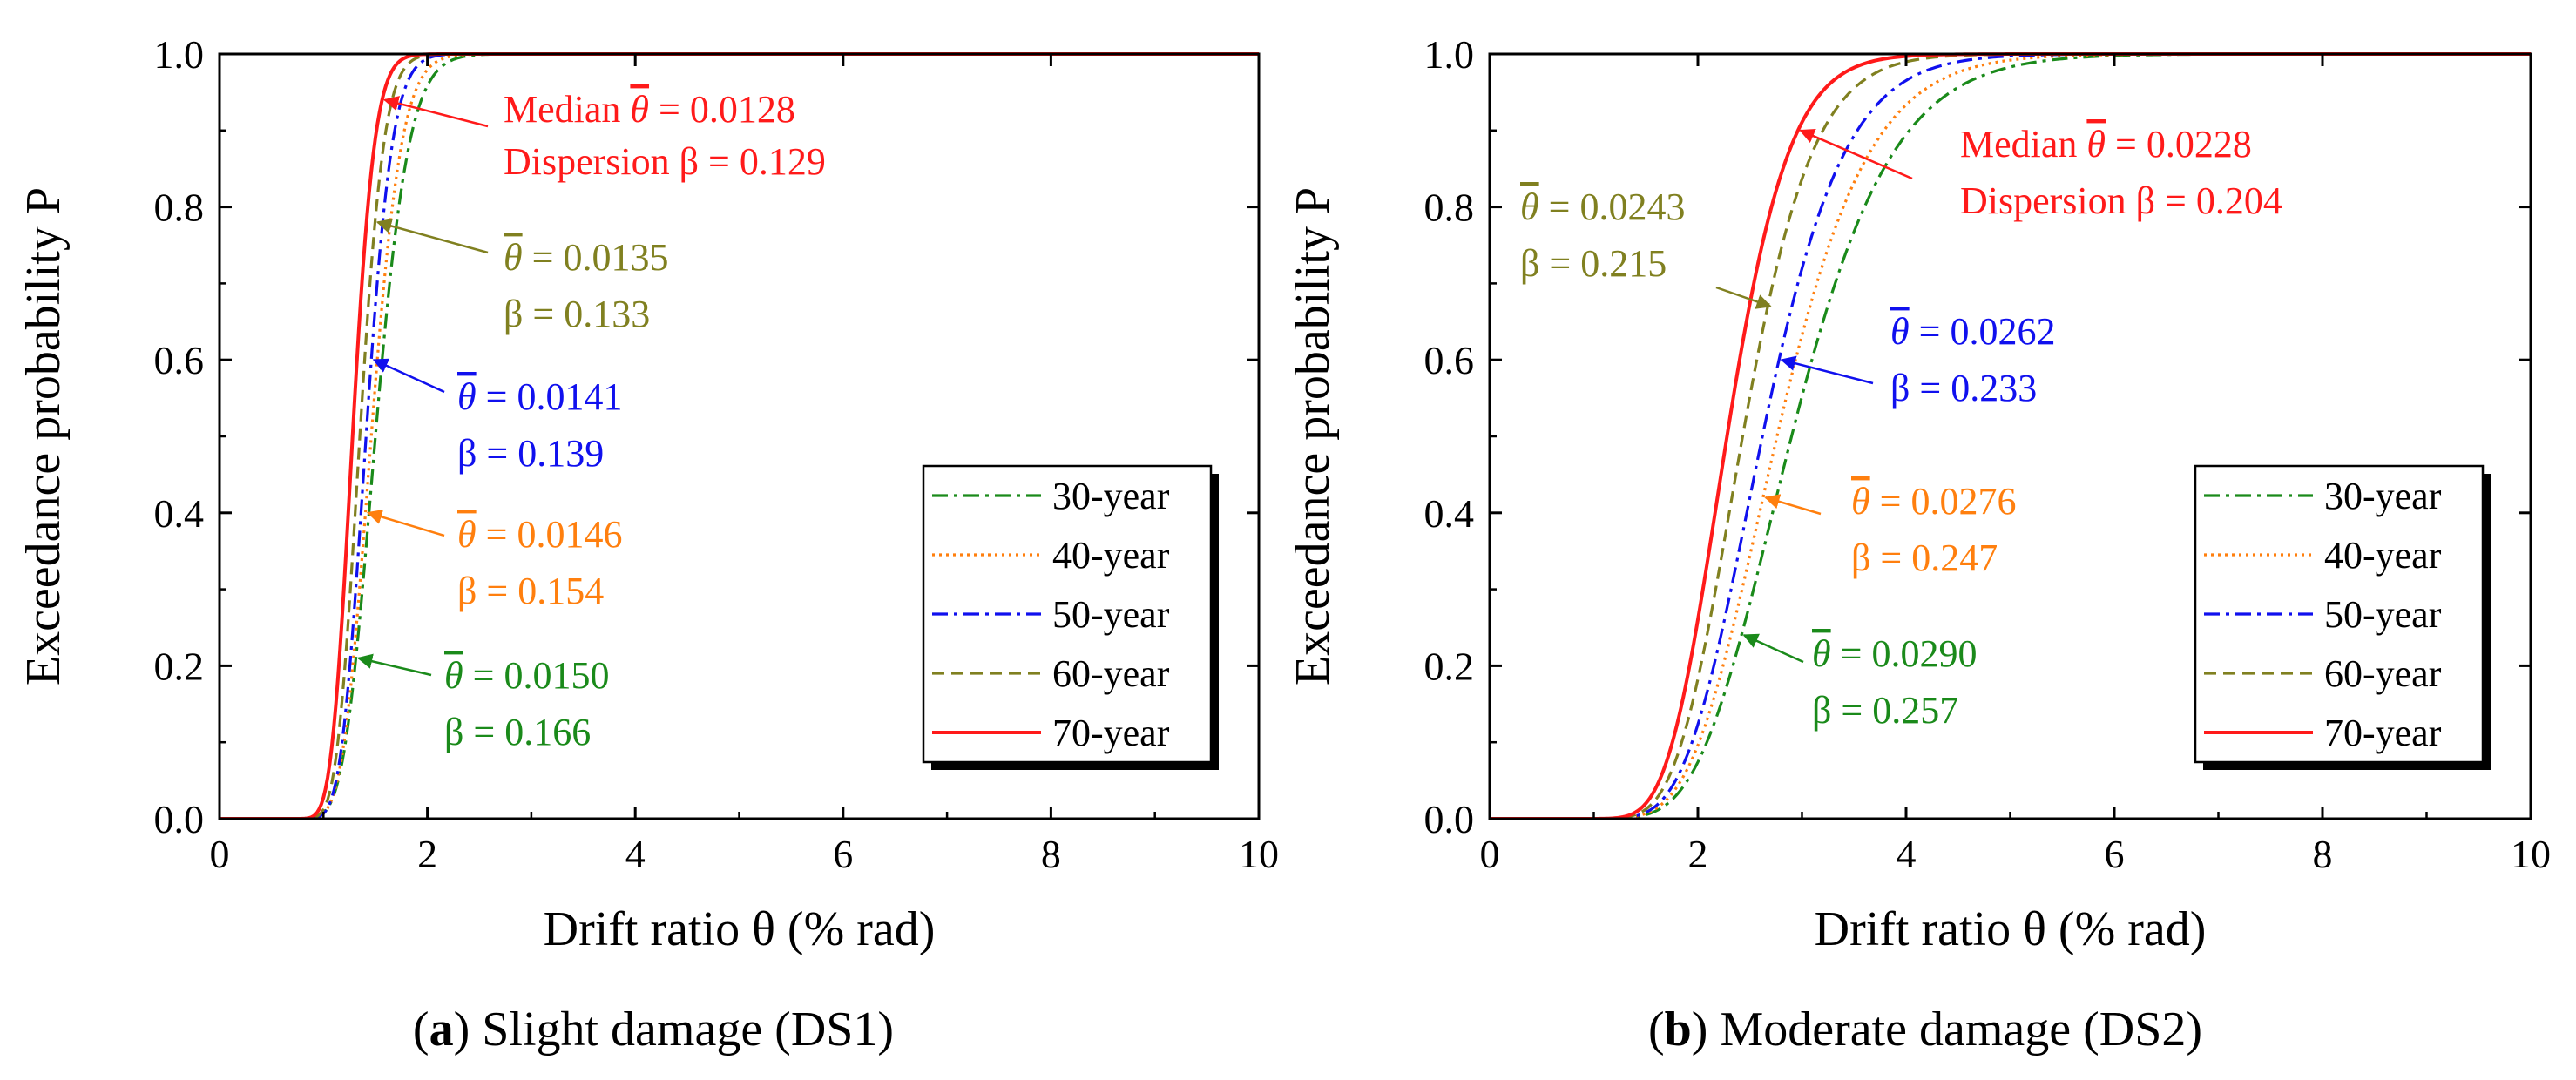  Describe the element at coordinates (1593, 263) in the screenshot. I see `annotation-dispersion-line: β = 0.215` at that location.